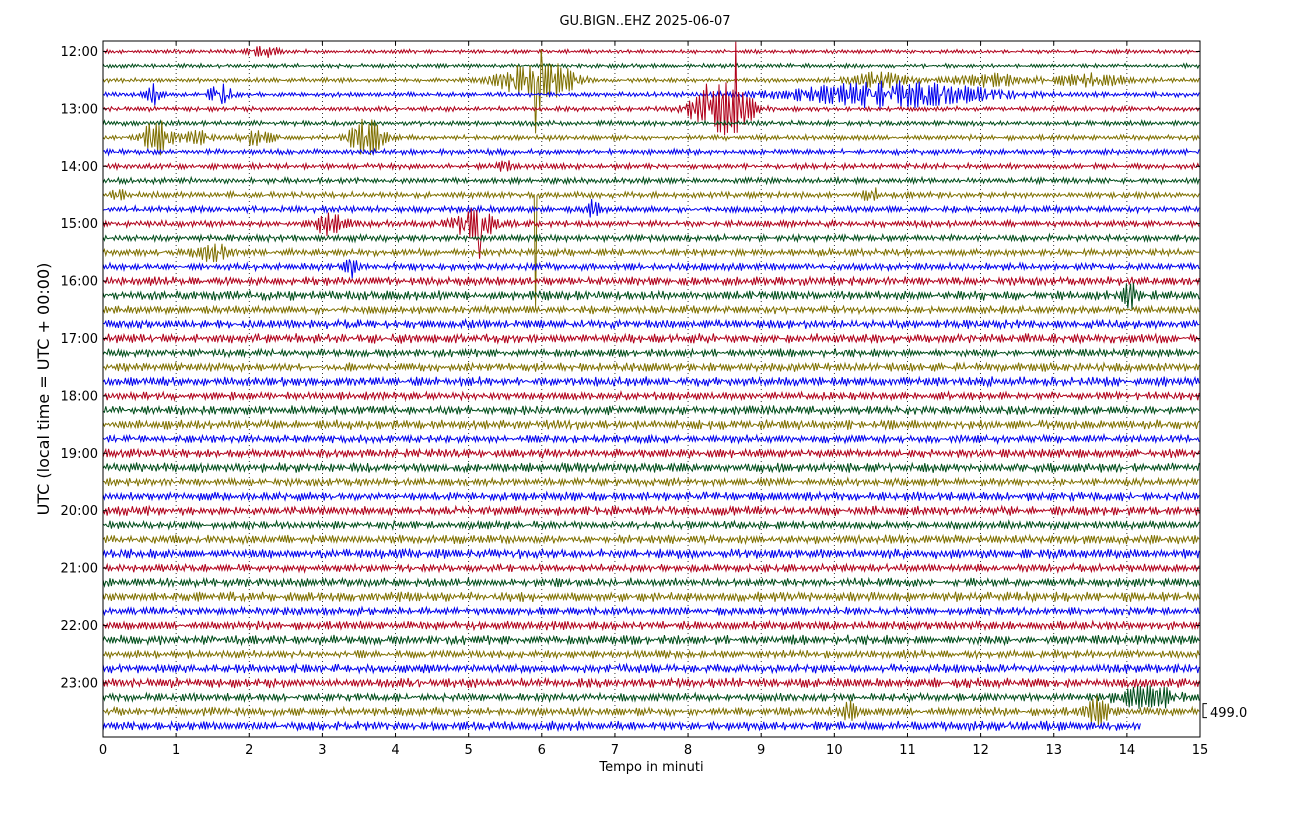 Image resolution: width=1290 pixels, height=819 pixels. What do you see at coordinates (1204, 711) in the screenshot?
I see `scale-bracket` at bounding box center [1204, 711].